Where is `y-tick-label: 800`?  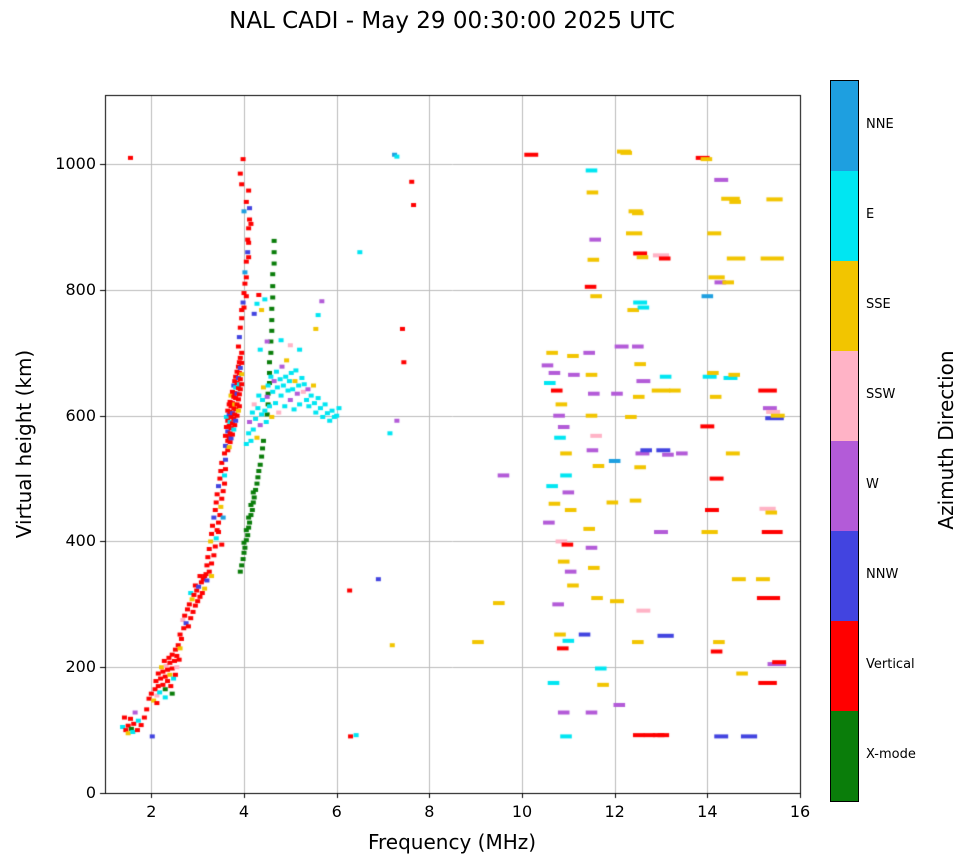 y-tick-label: 800 is located at coordinates (80, 289).